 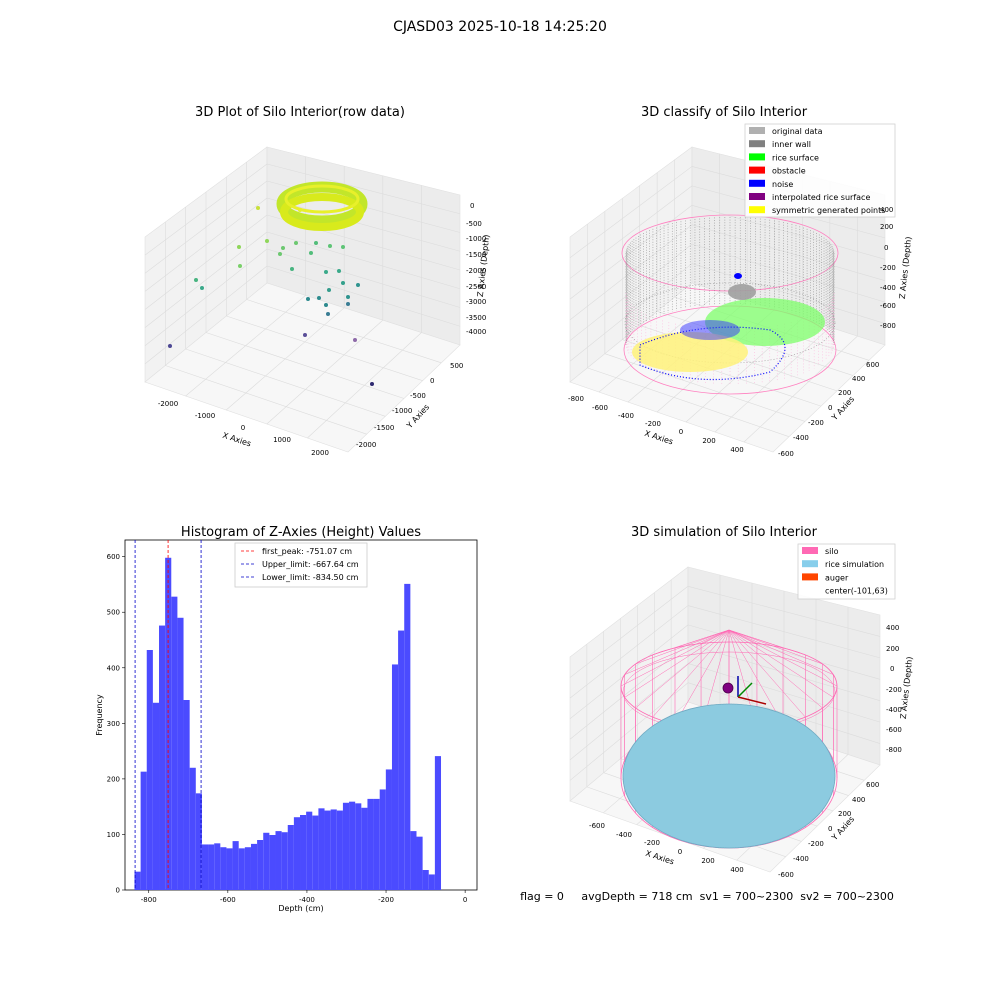 I want to click on legend-label: center(-101,63), so click(x=856, y=591).